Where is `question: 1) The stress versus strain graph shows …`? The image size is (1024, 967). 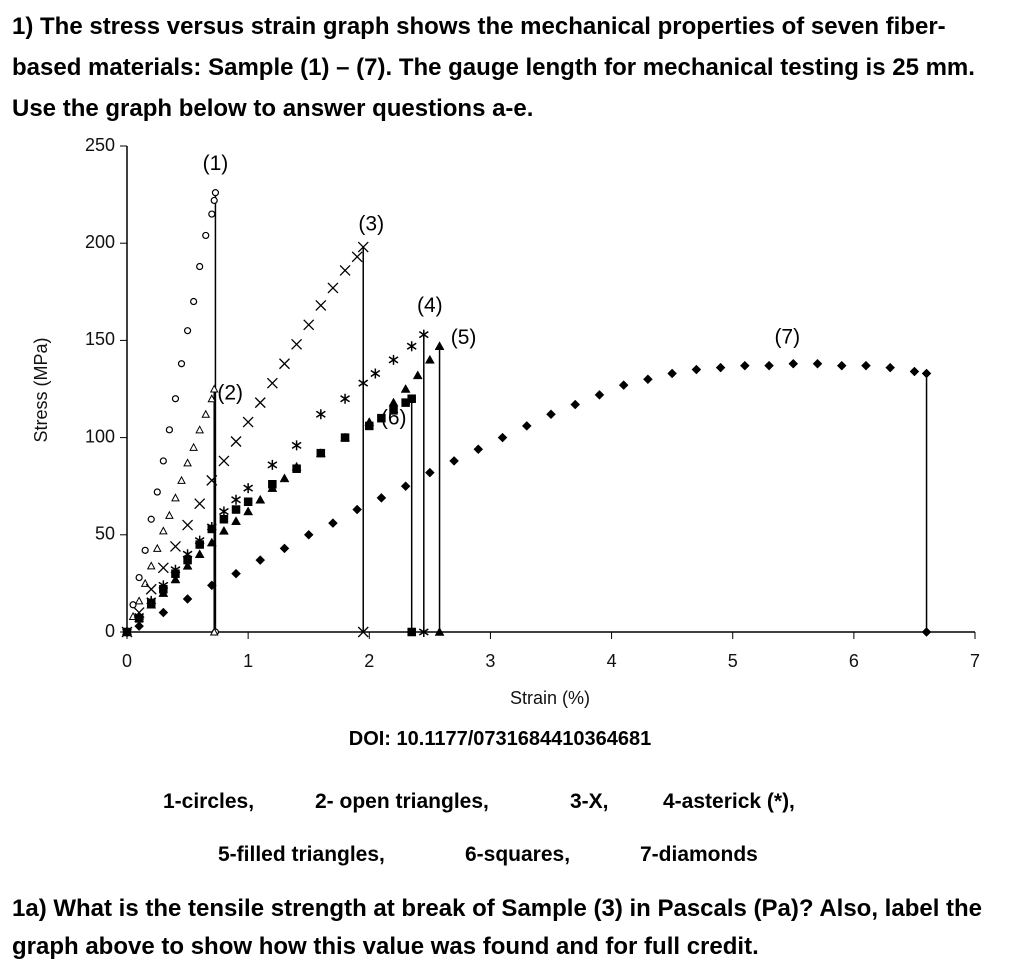 question: 1) The stress versus strain graph shows … is located at coordinates (493, 67).